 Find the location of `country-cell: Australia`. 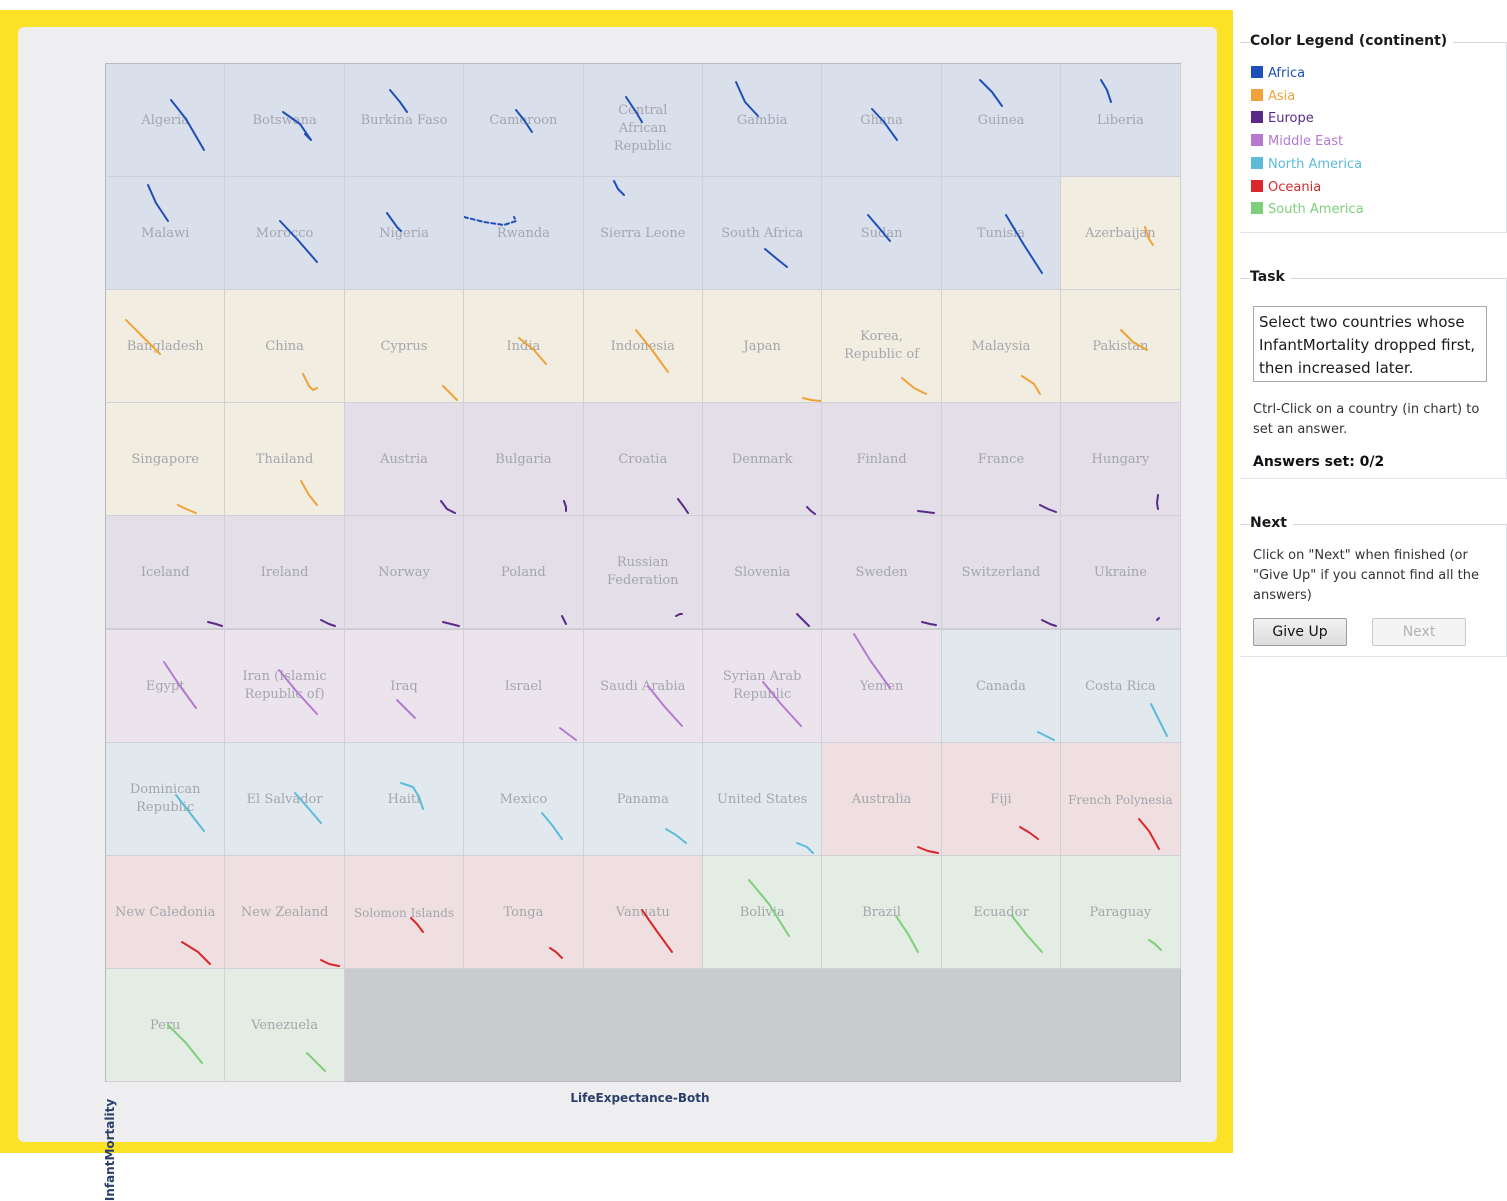

country-cell: Australia is located at coordinates (882, 799).